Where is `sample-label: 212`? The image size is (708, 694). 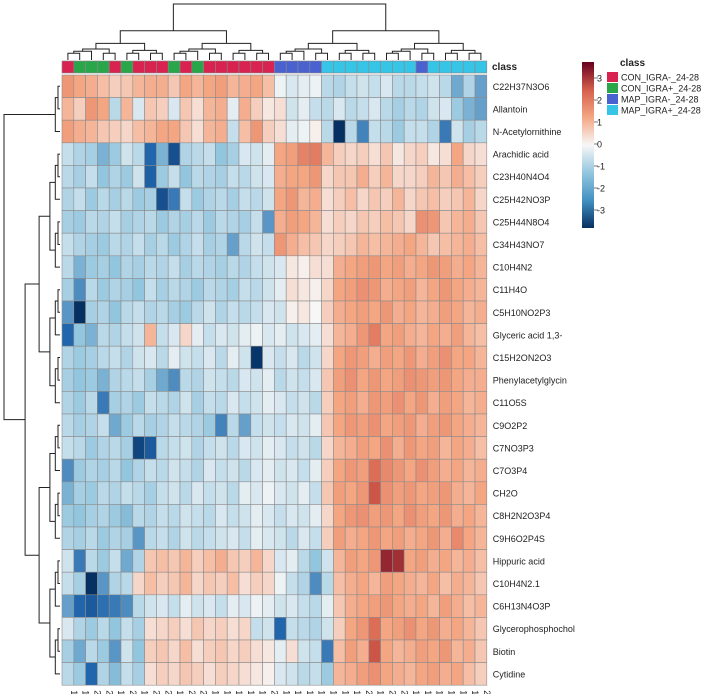
sample-label: 212 is located at coordinates (109, 692).